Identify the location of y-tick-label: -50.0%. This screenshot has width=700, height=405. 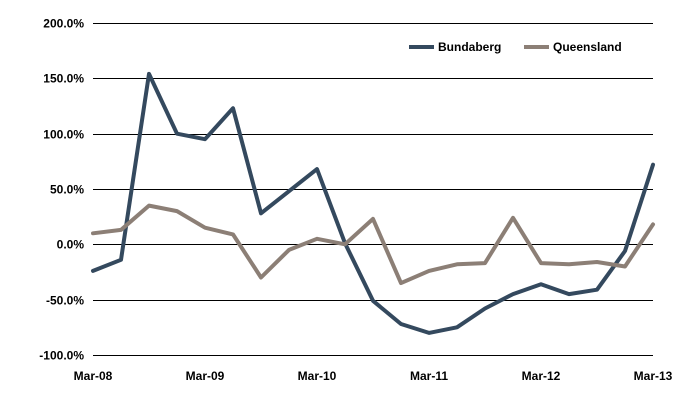
(65, 301).